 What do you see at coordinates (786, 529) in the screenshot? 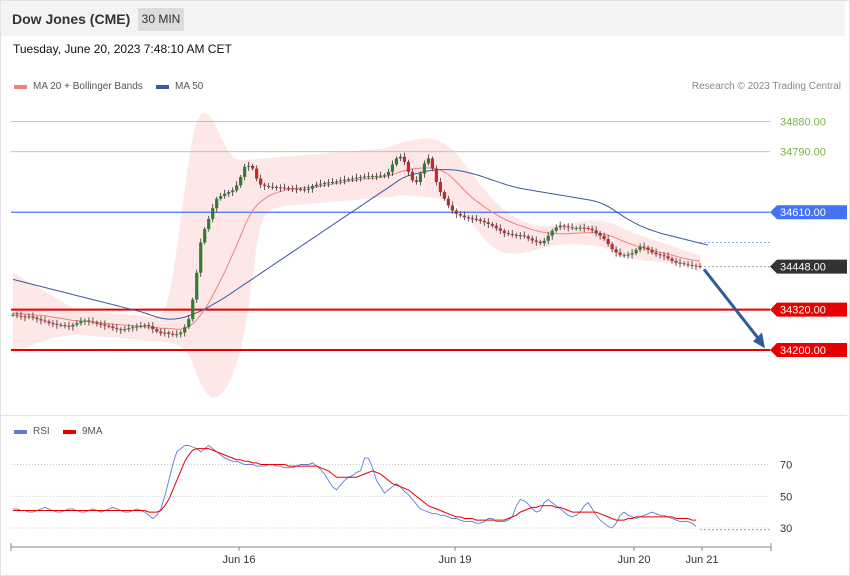
I see `rsi-tick-30: 30` at bounding box center [786, 529].